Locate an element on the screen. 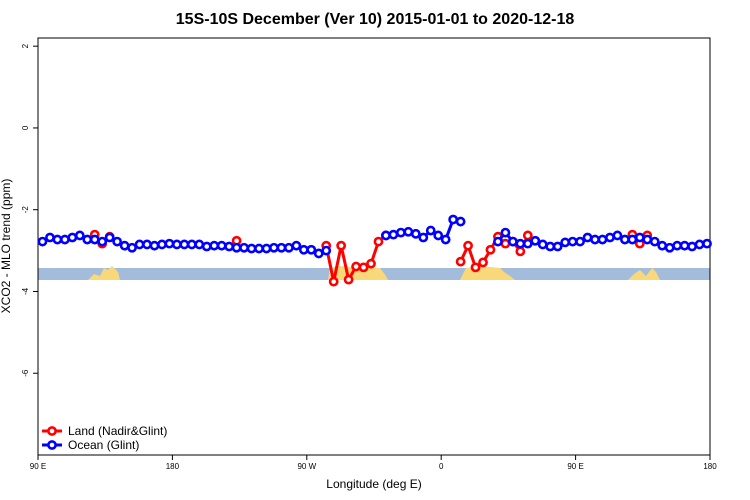  y-tick-label: -2 is located at coordinates (25, 210).